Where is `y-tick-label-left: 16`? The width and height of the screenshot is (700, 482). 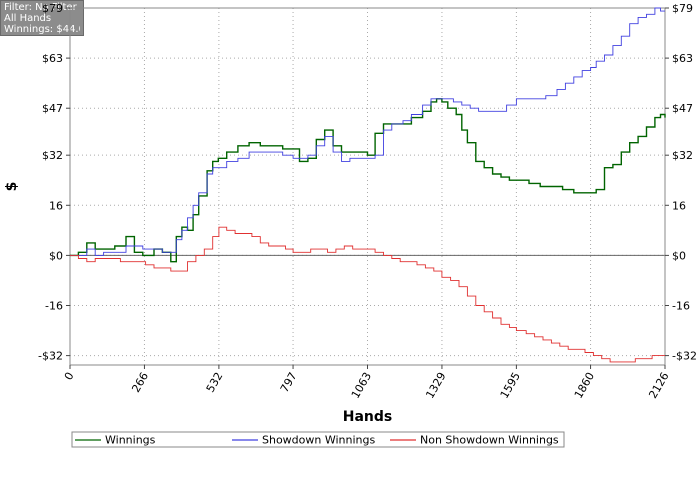 y-tick-label-left: 16 is located at coordinates (56, 205).